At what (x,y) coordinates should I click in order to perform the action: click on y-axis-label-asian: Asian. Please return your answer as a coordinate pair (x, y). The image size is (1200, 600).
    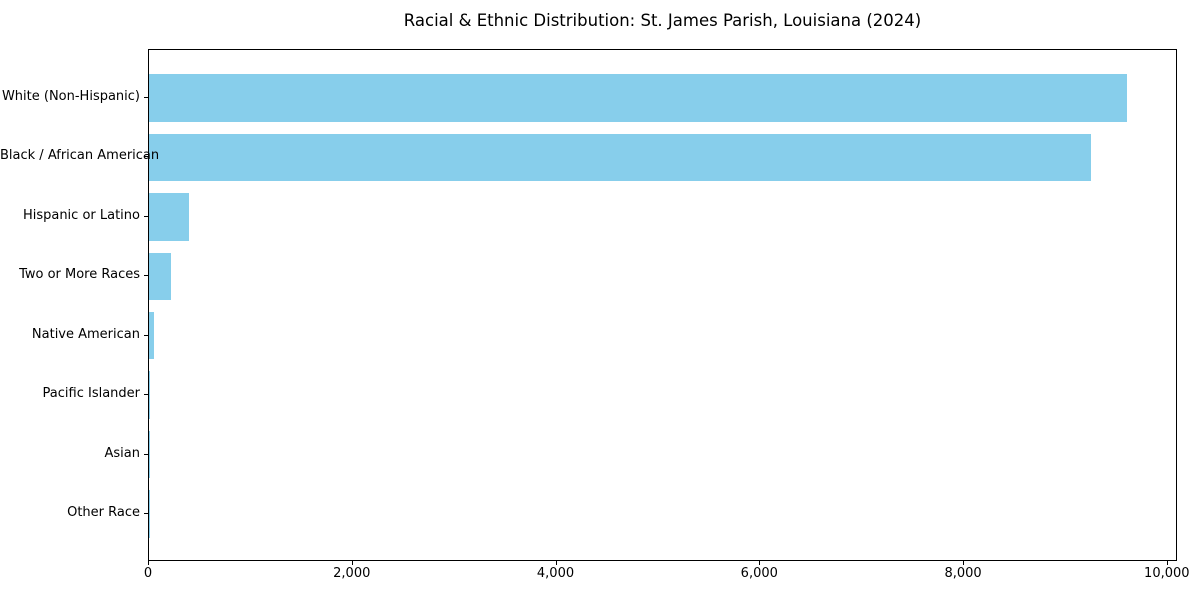
    Looking at the image, I should click on (122, 453).